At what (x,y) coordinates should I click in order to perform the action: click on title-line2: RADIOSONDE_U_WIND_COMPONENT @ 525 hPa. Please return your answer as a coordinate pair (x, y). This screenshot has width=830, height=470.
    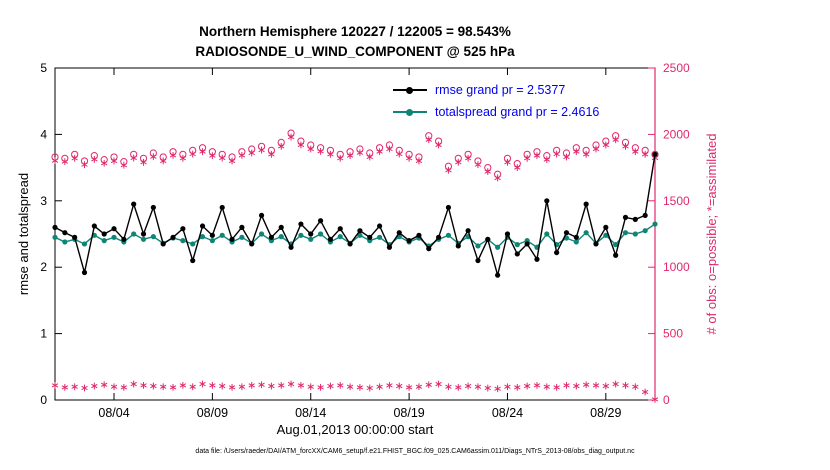
    Looking at the image, I should click on (355, 51).